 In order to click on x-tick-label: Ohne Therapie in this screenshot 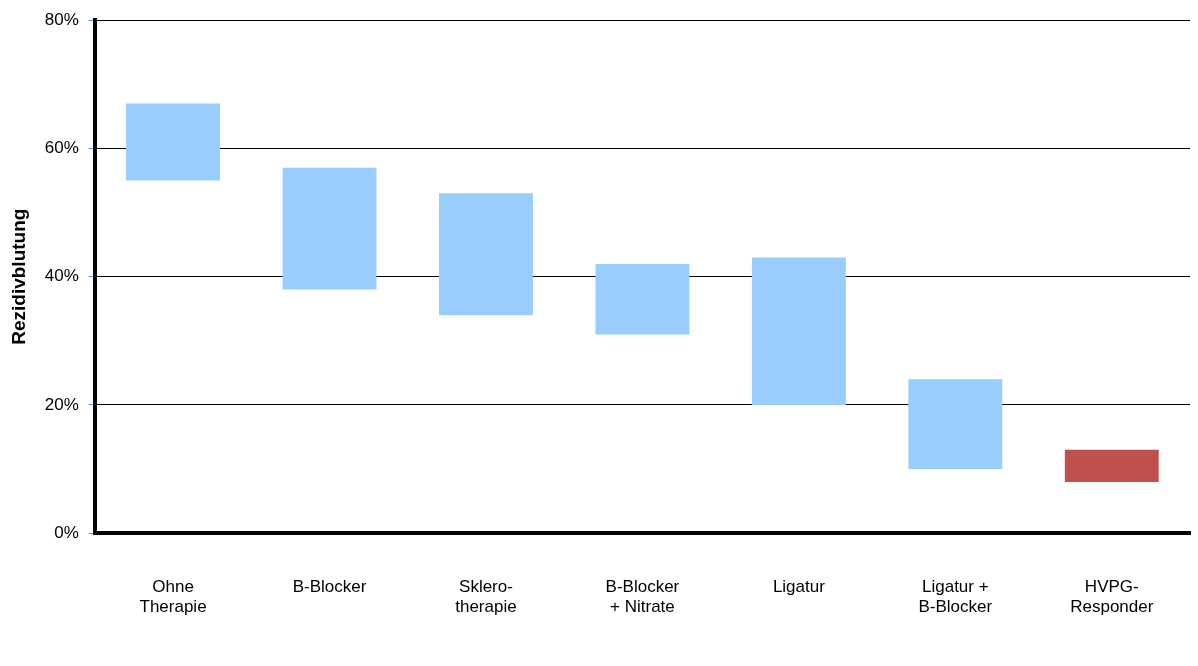, I will do `click(173, 597)`.